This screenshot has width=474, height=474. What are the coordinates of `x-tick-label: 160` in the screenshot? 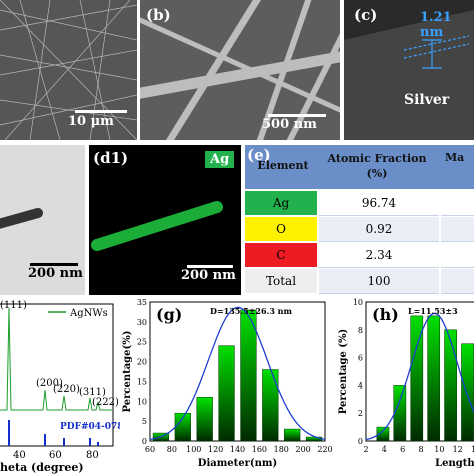 It's located at (259, 449).